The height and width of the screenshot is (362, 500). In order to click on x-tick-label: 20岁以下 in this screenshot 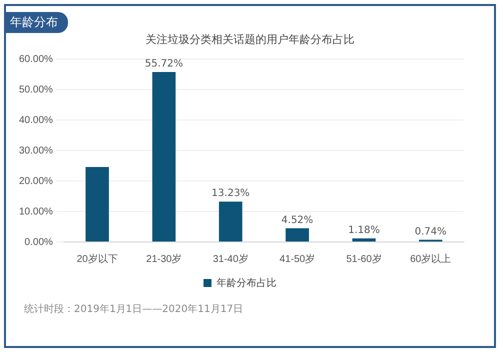, I will do `click(97, 258)`.